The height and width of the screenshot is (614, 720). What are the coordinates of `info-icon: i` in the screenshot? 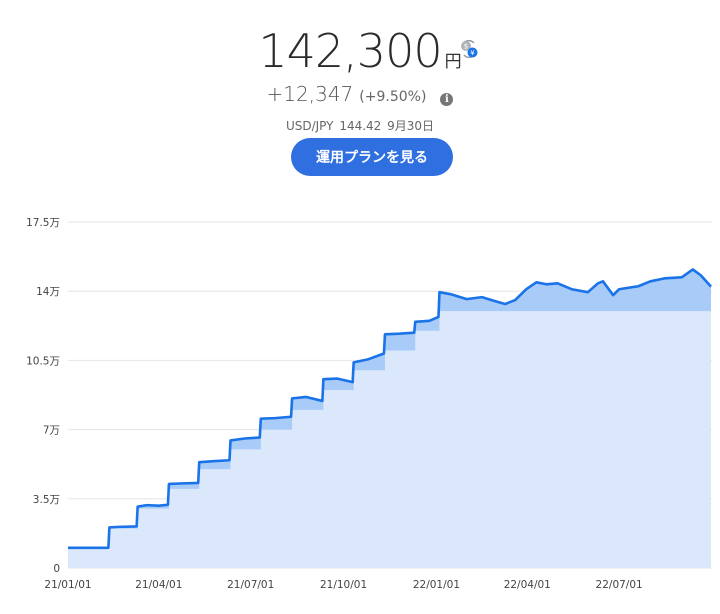 It's located at (447, 99).